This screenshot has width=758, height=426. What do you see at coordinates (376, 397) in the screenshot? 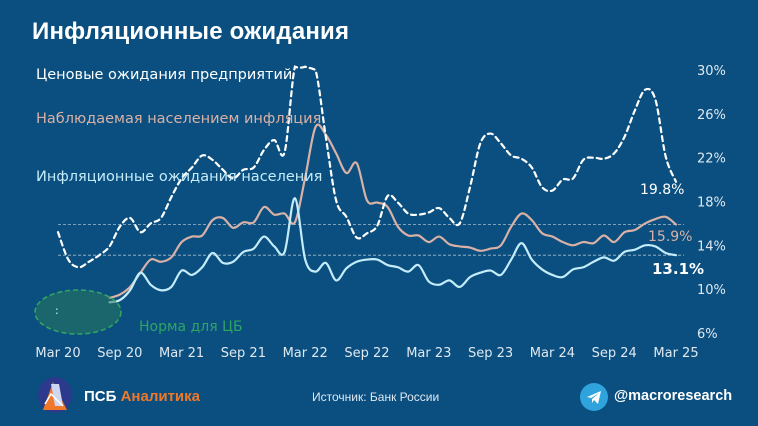
I see `source-note: Источник: Банк России` at bounding box center [376, 397].